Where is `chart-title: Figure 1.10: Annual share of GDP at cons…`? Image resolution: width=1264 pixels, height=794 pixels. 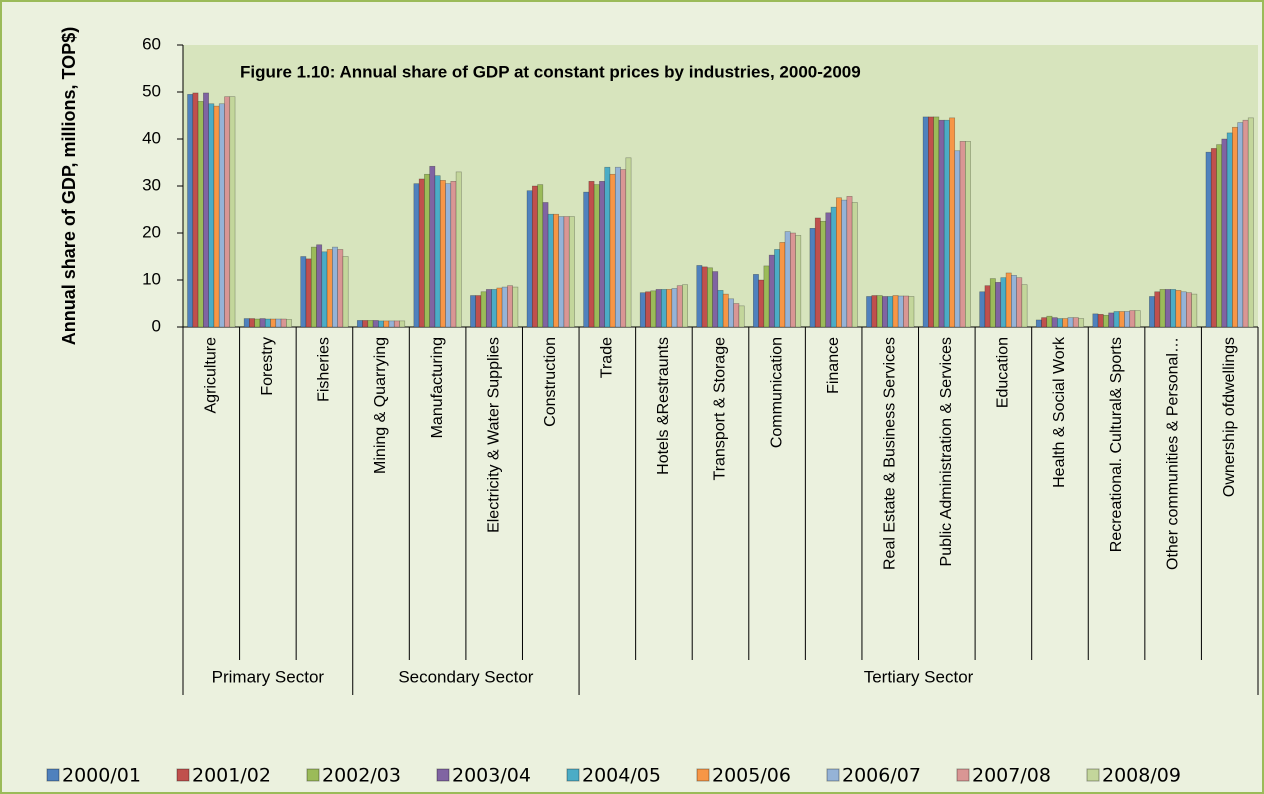 chart-title: Figure 1.10: Annual share of GDP at cons… is located at coordinates (550, 71).